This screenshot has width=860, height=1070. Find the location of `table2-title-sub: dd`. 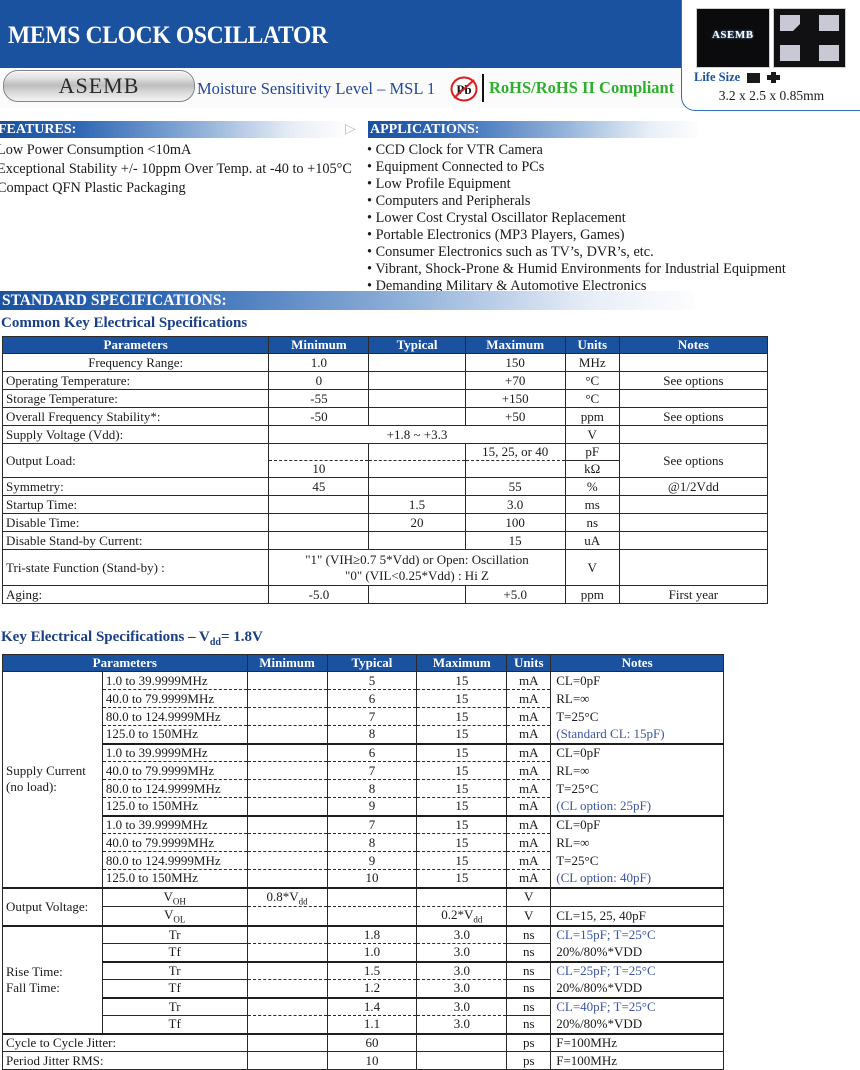

table2-title-sub: dd is located at coordinates (215, 642).